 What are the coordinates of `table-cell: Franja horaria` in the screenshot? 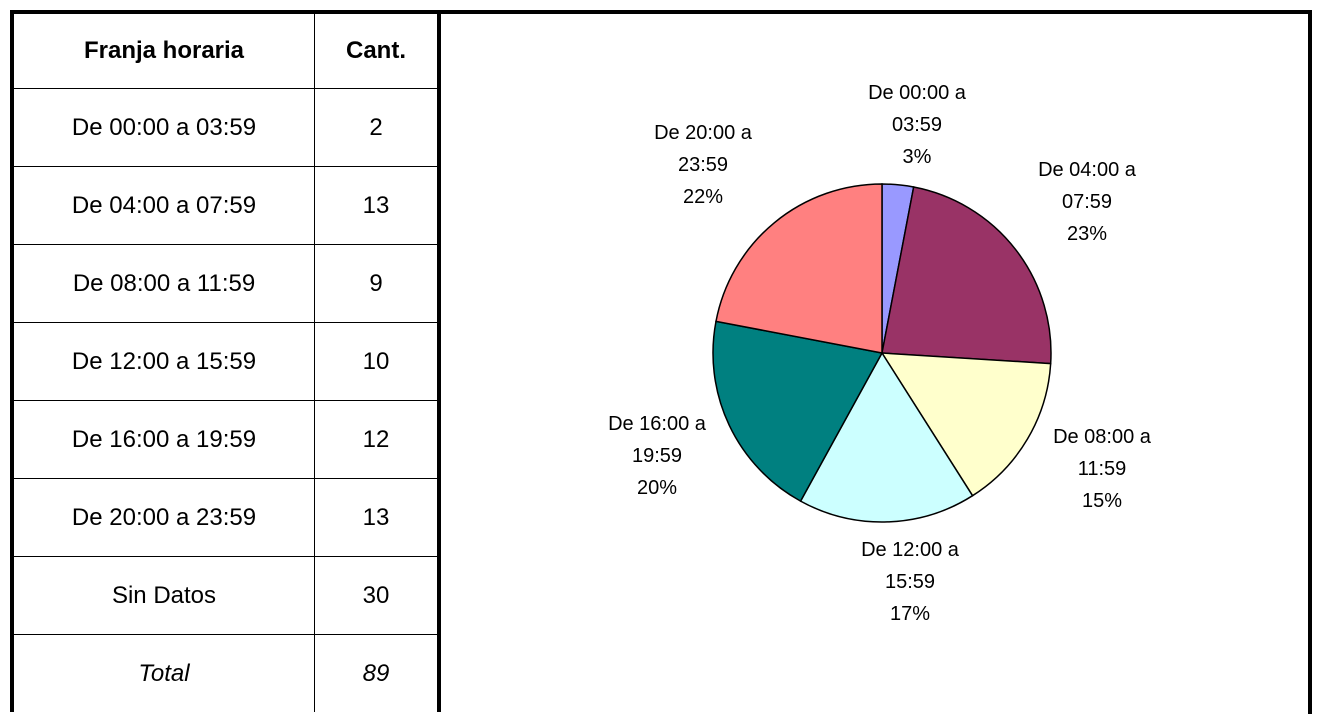 It's located at (163, 50).